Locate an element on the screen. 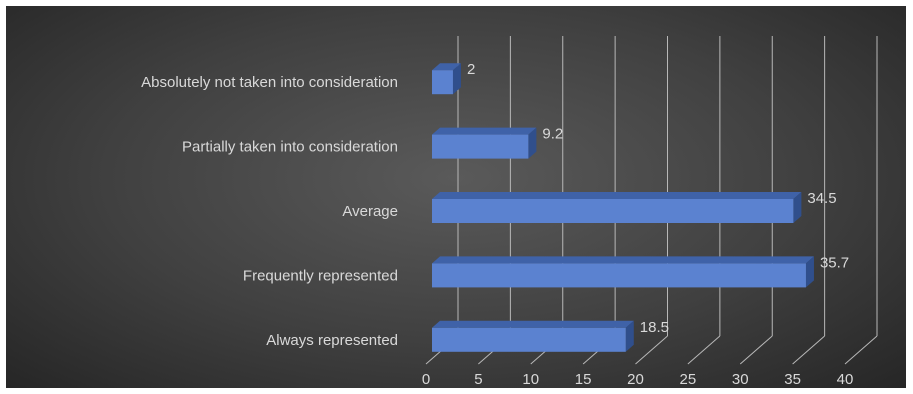 Image resolution: width=913 pixels, height=394 pixels. x-tick-label: 20 is located at coordinates (635, 379).